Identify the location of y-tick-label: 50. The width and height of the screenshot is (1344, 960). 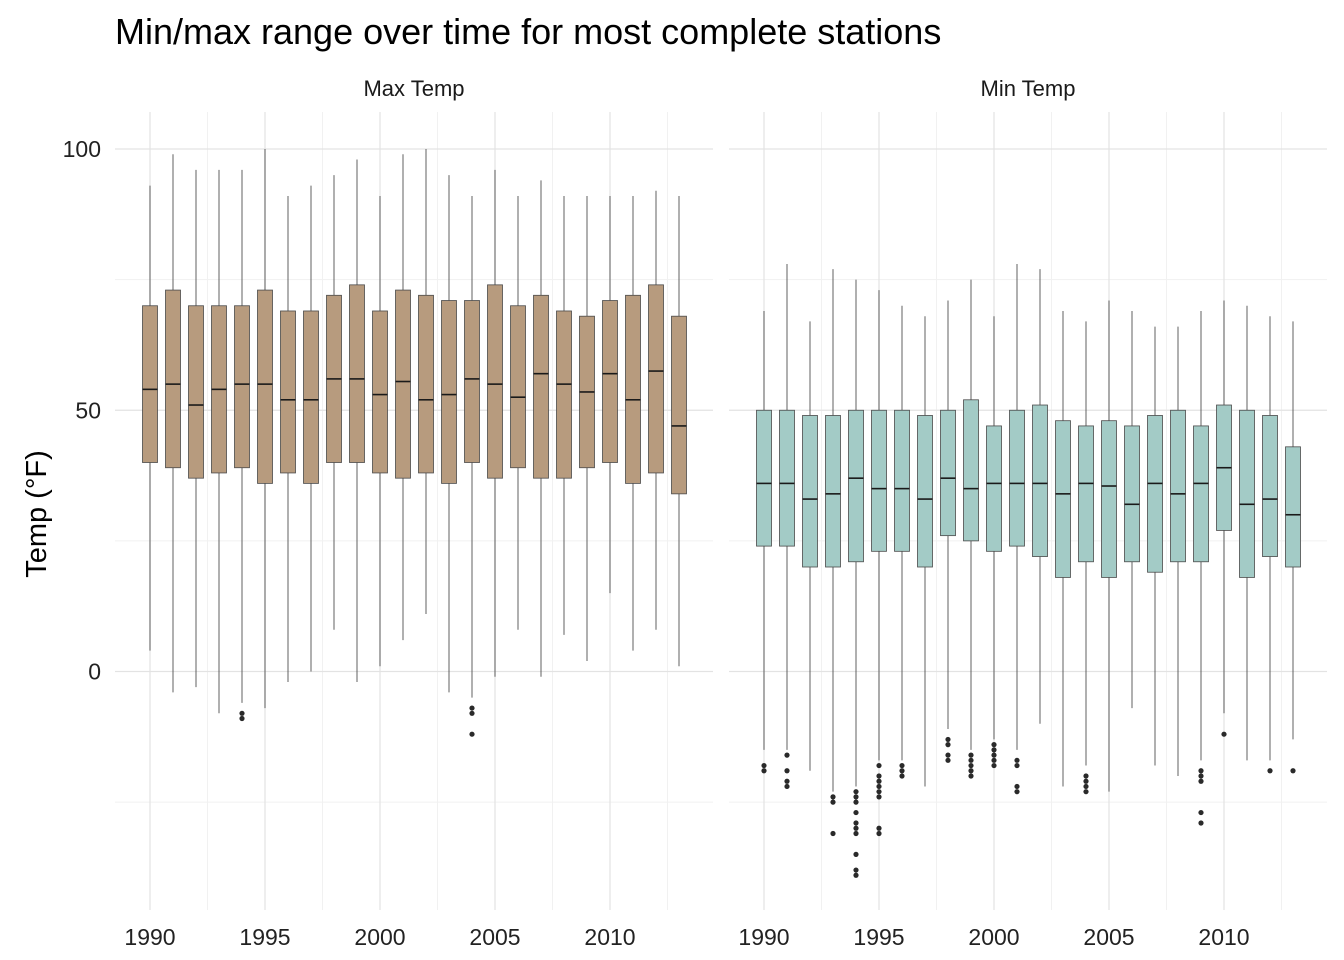
(88, 410).